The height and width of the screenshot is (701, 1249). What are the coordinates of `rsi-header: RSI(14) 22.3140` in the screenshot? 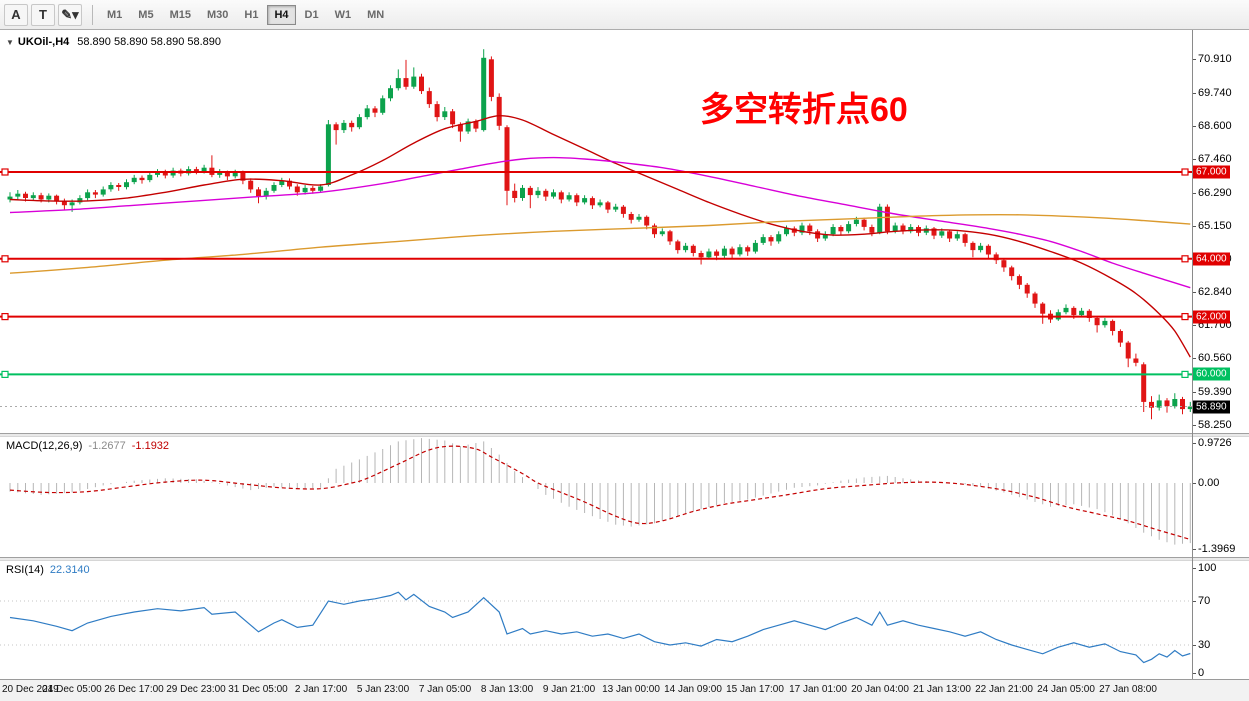 It's located at (51, 570).